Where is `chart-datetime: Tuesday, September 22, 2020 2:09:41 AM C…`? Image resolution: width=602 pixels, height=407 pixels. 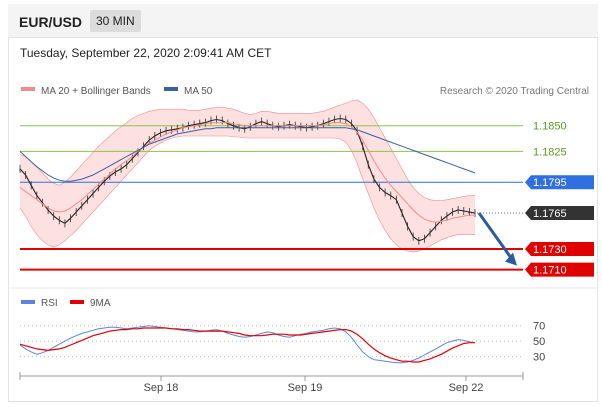
chart-datetime: Tuesday, September 22, 2020 2:09:41 AM C… is located at coordinates (146, 53).